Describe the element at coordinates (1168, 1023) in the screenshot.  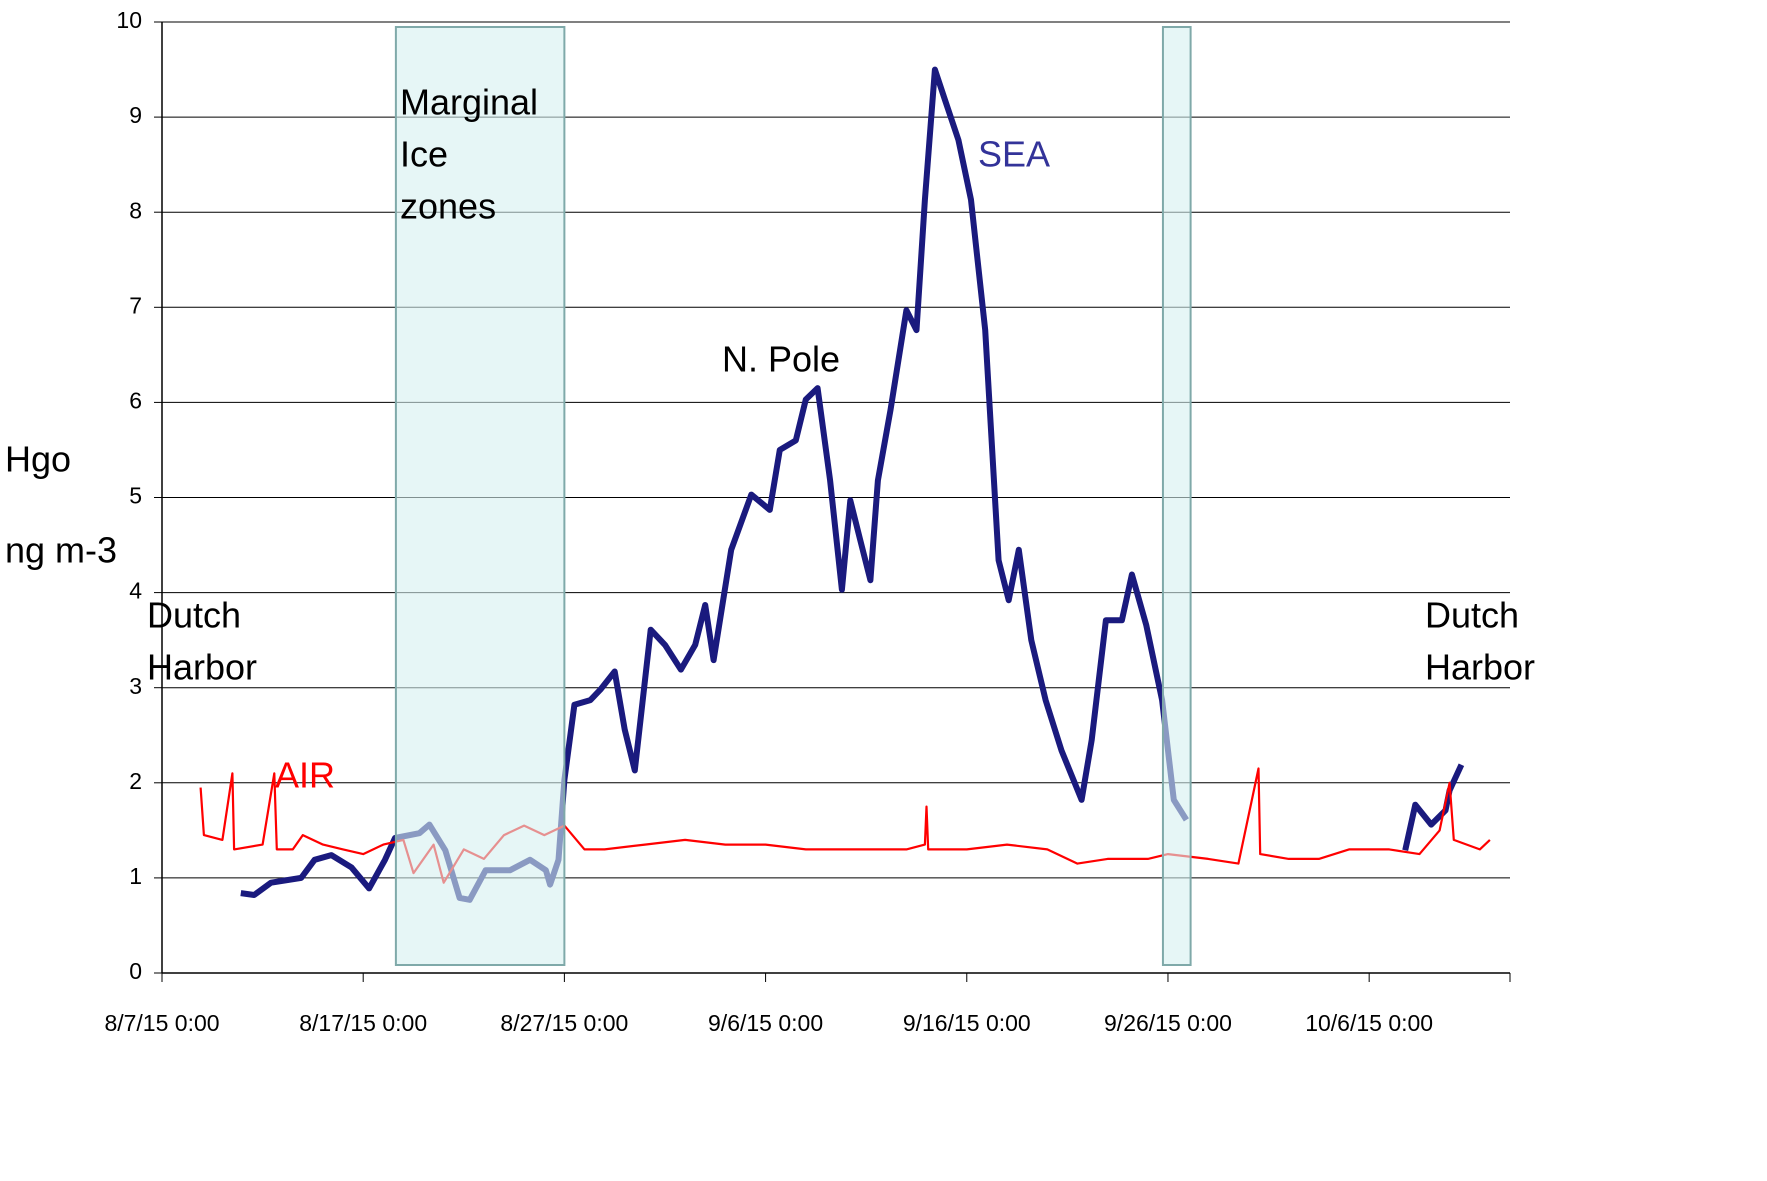
I see `x-tick-label: 9/26/15 0:00` at that location.